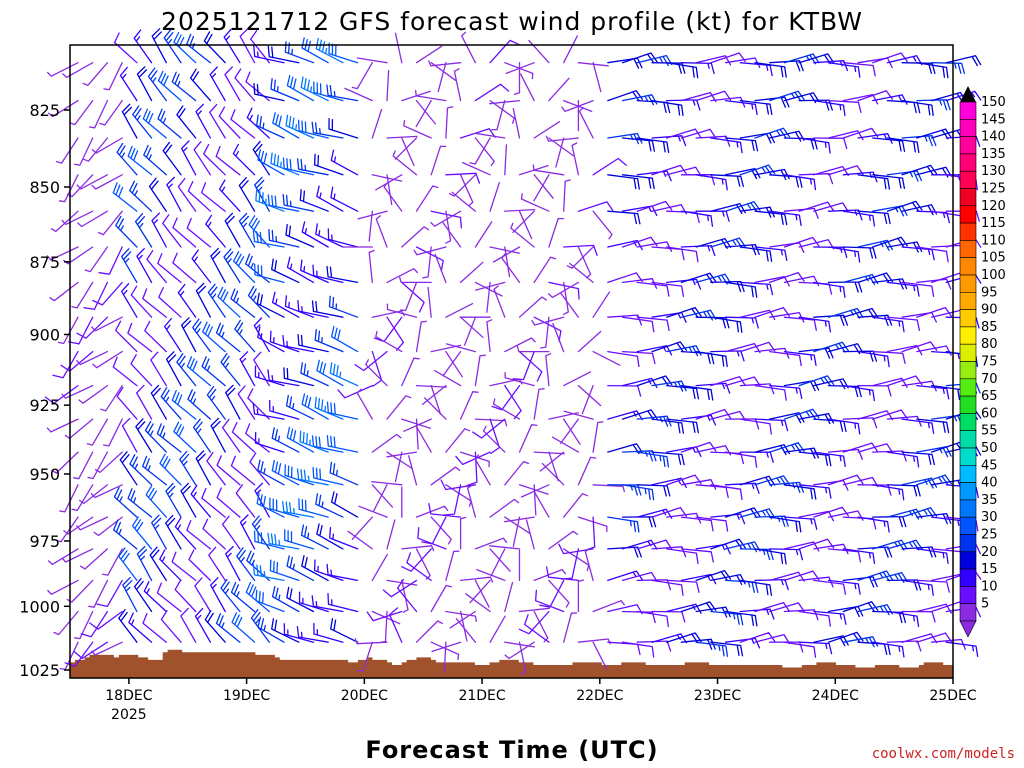 The width and height of the screenshot is (1024, 768). What do you see at coordinates (993, 275) in the screenshot?
I see `colorbar-label: 100` at bounding box center [993, 275].